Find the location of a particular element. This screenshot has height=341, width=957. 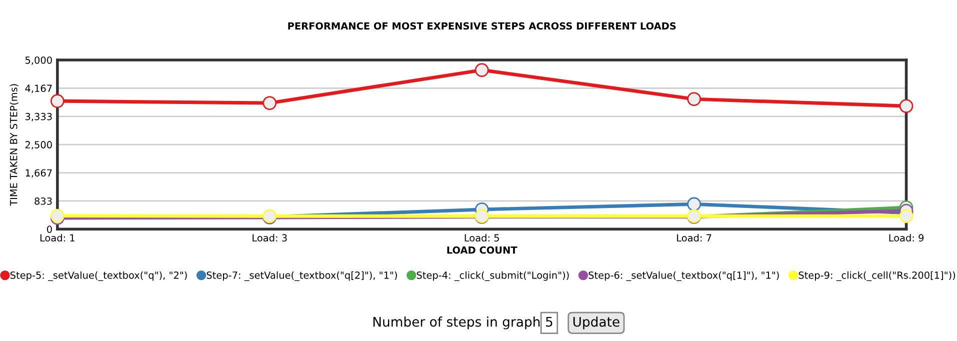

y-tick-label: 3,333 is located at coordinates (38, 117).